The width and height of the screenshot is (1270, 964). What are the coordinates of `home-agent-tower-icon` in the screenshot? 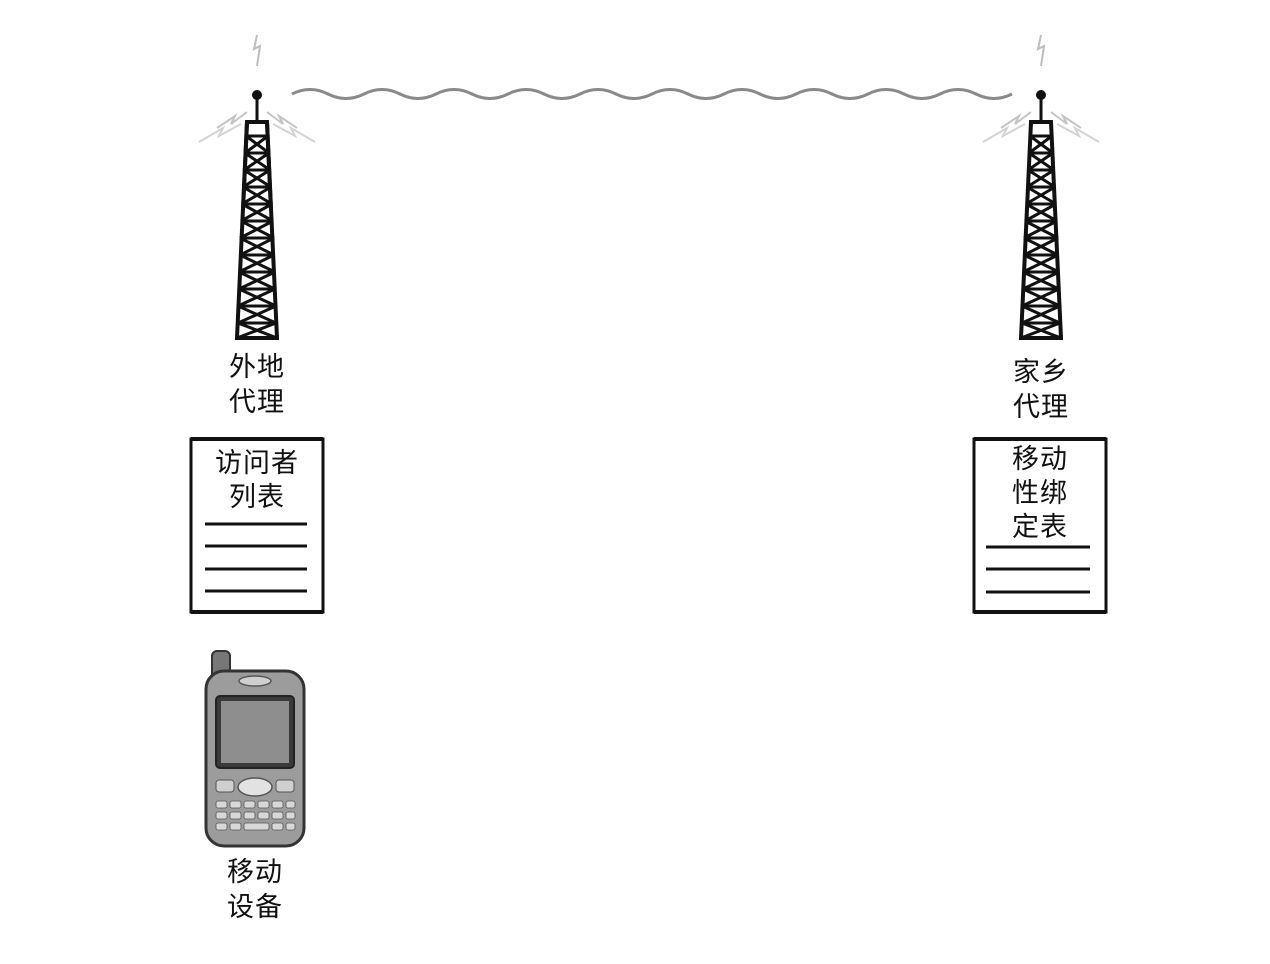 It's located at (1041, 187).